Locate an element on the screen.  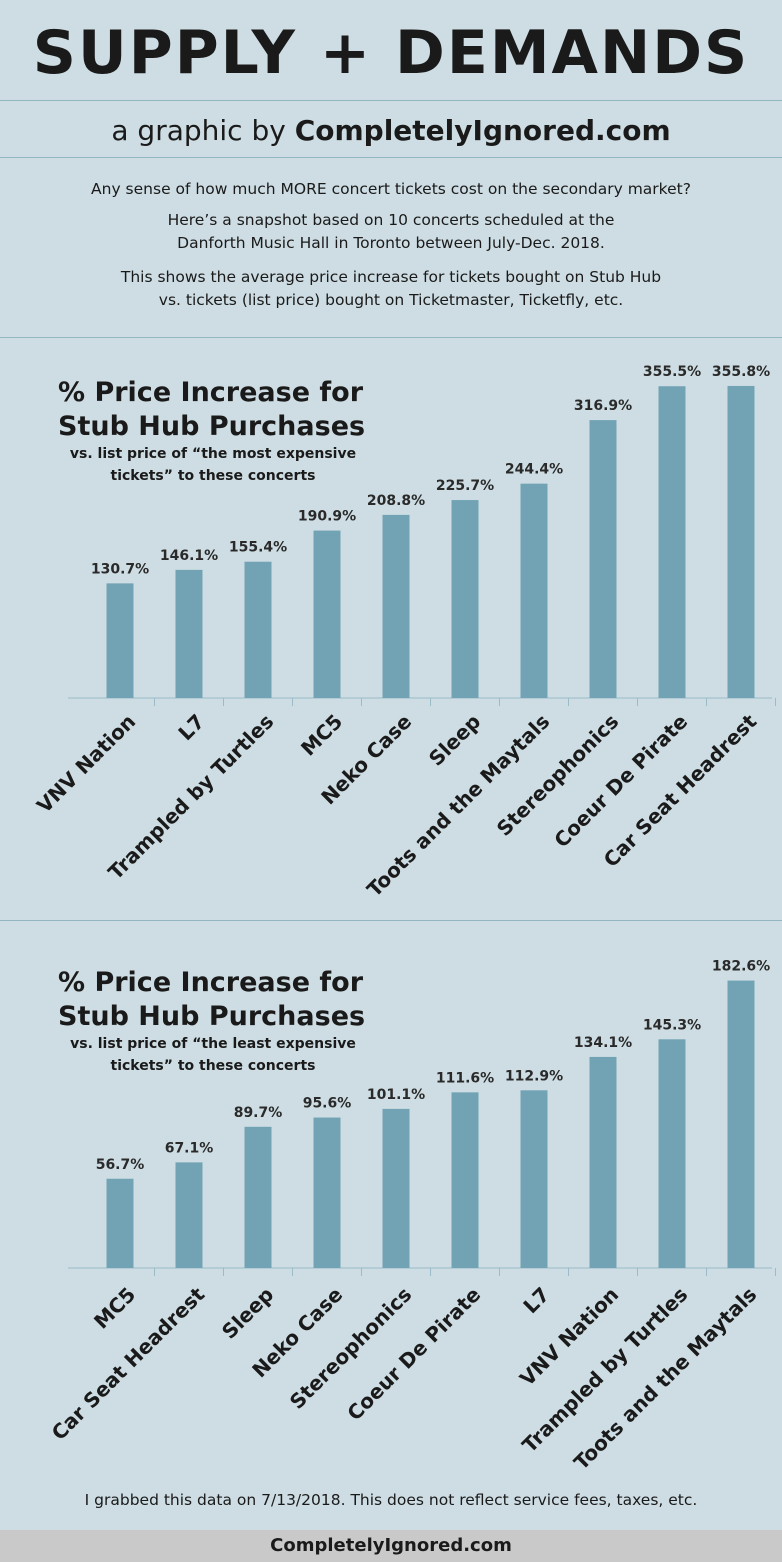
subtitle-prefix: a graphic by is located at coordinates (203, 130).